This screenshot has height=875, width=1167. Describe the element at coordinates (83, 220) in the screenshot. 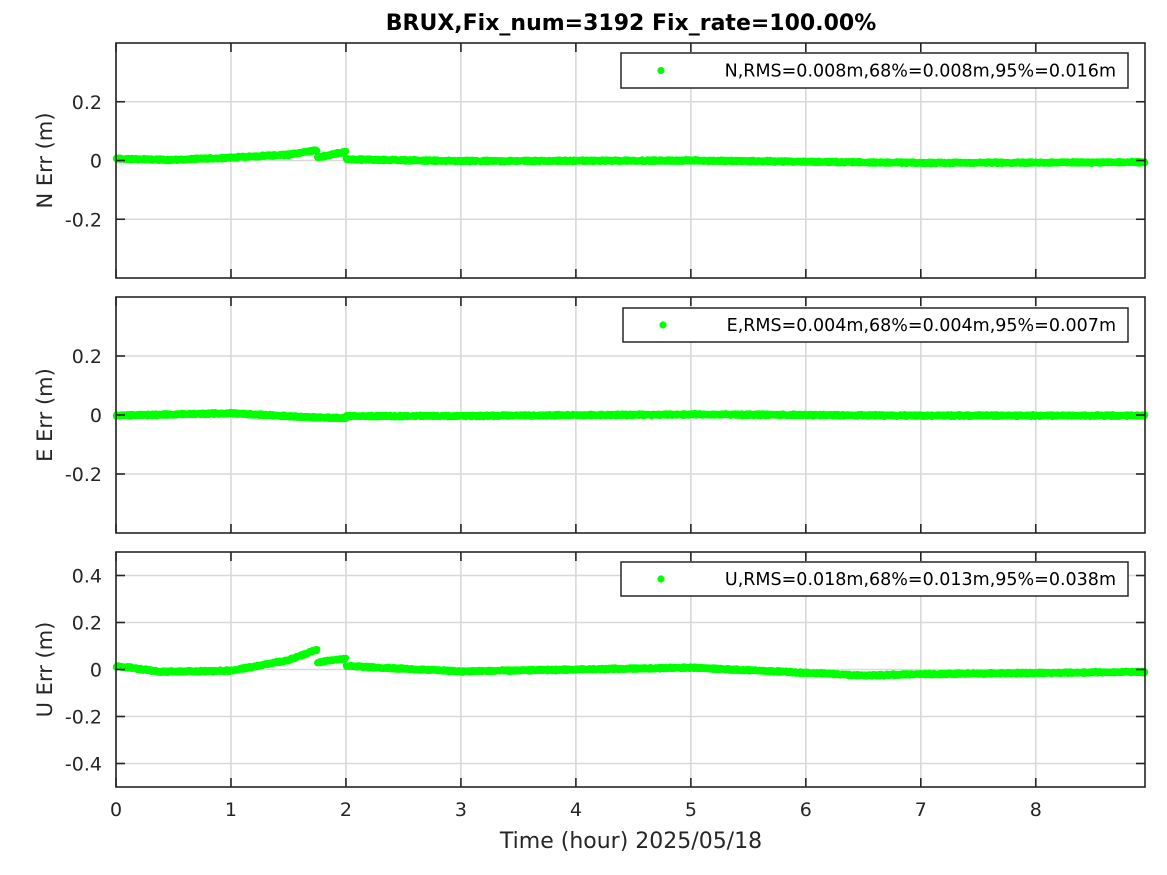

I see `y-tick-label: -0.2` at that location.